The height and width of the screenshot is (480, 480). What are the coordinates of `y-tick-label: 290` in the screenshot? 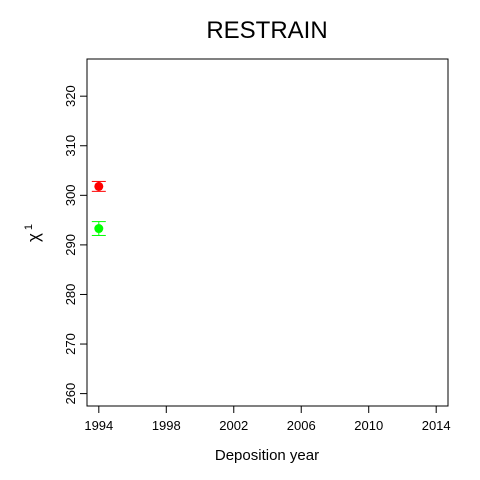 It's located at (70, 245).